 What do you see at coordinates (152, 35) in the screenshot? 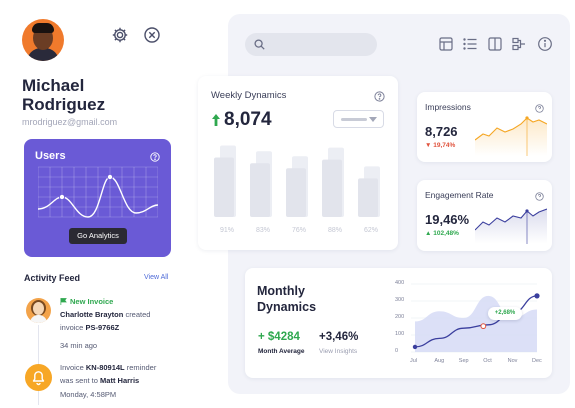
I see `close-icon` at bounding box center [152, 35].